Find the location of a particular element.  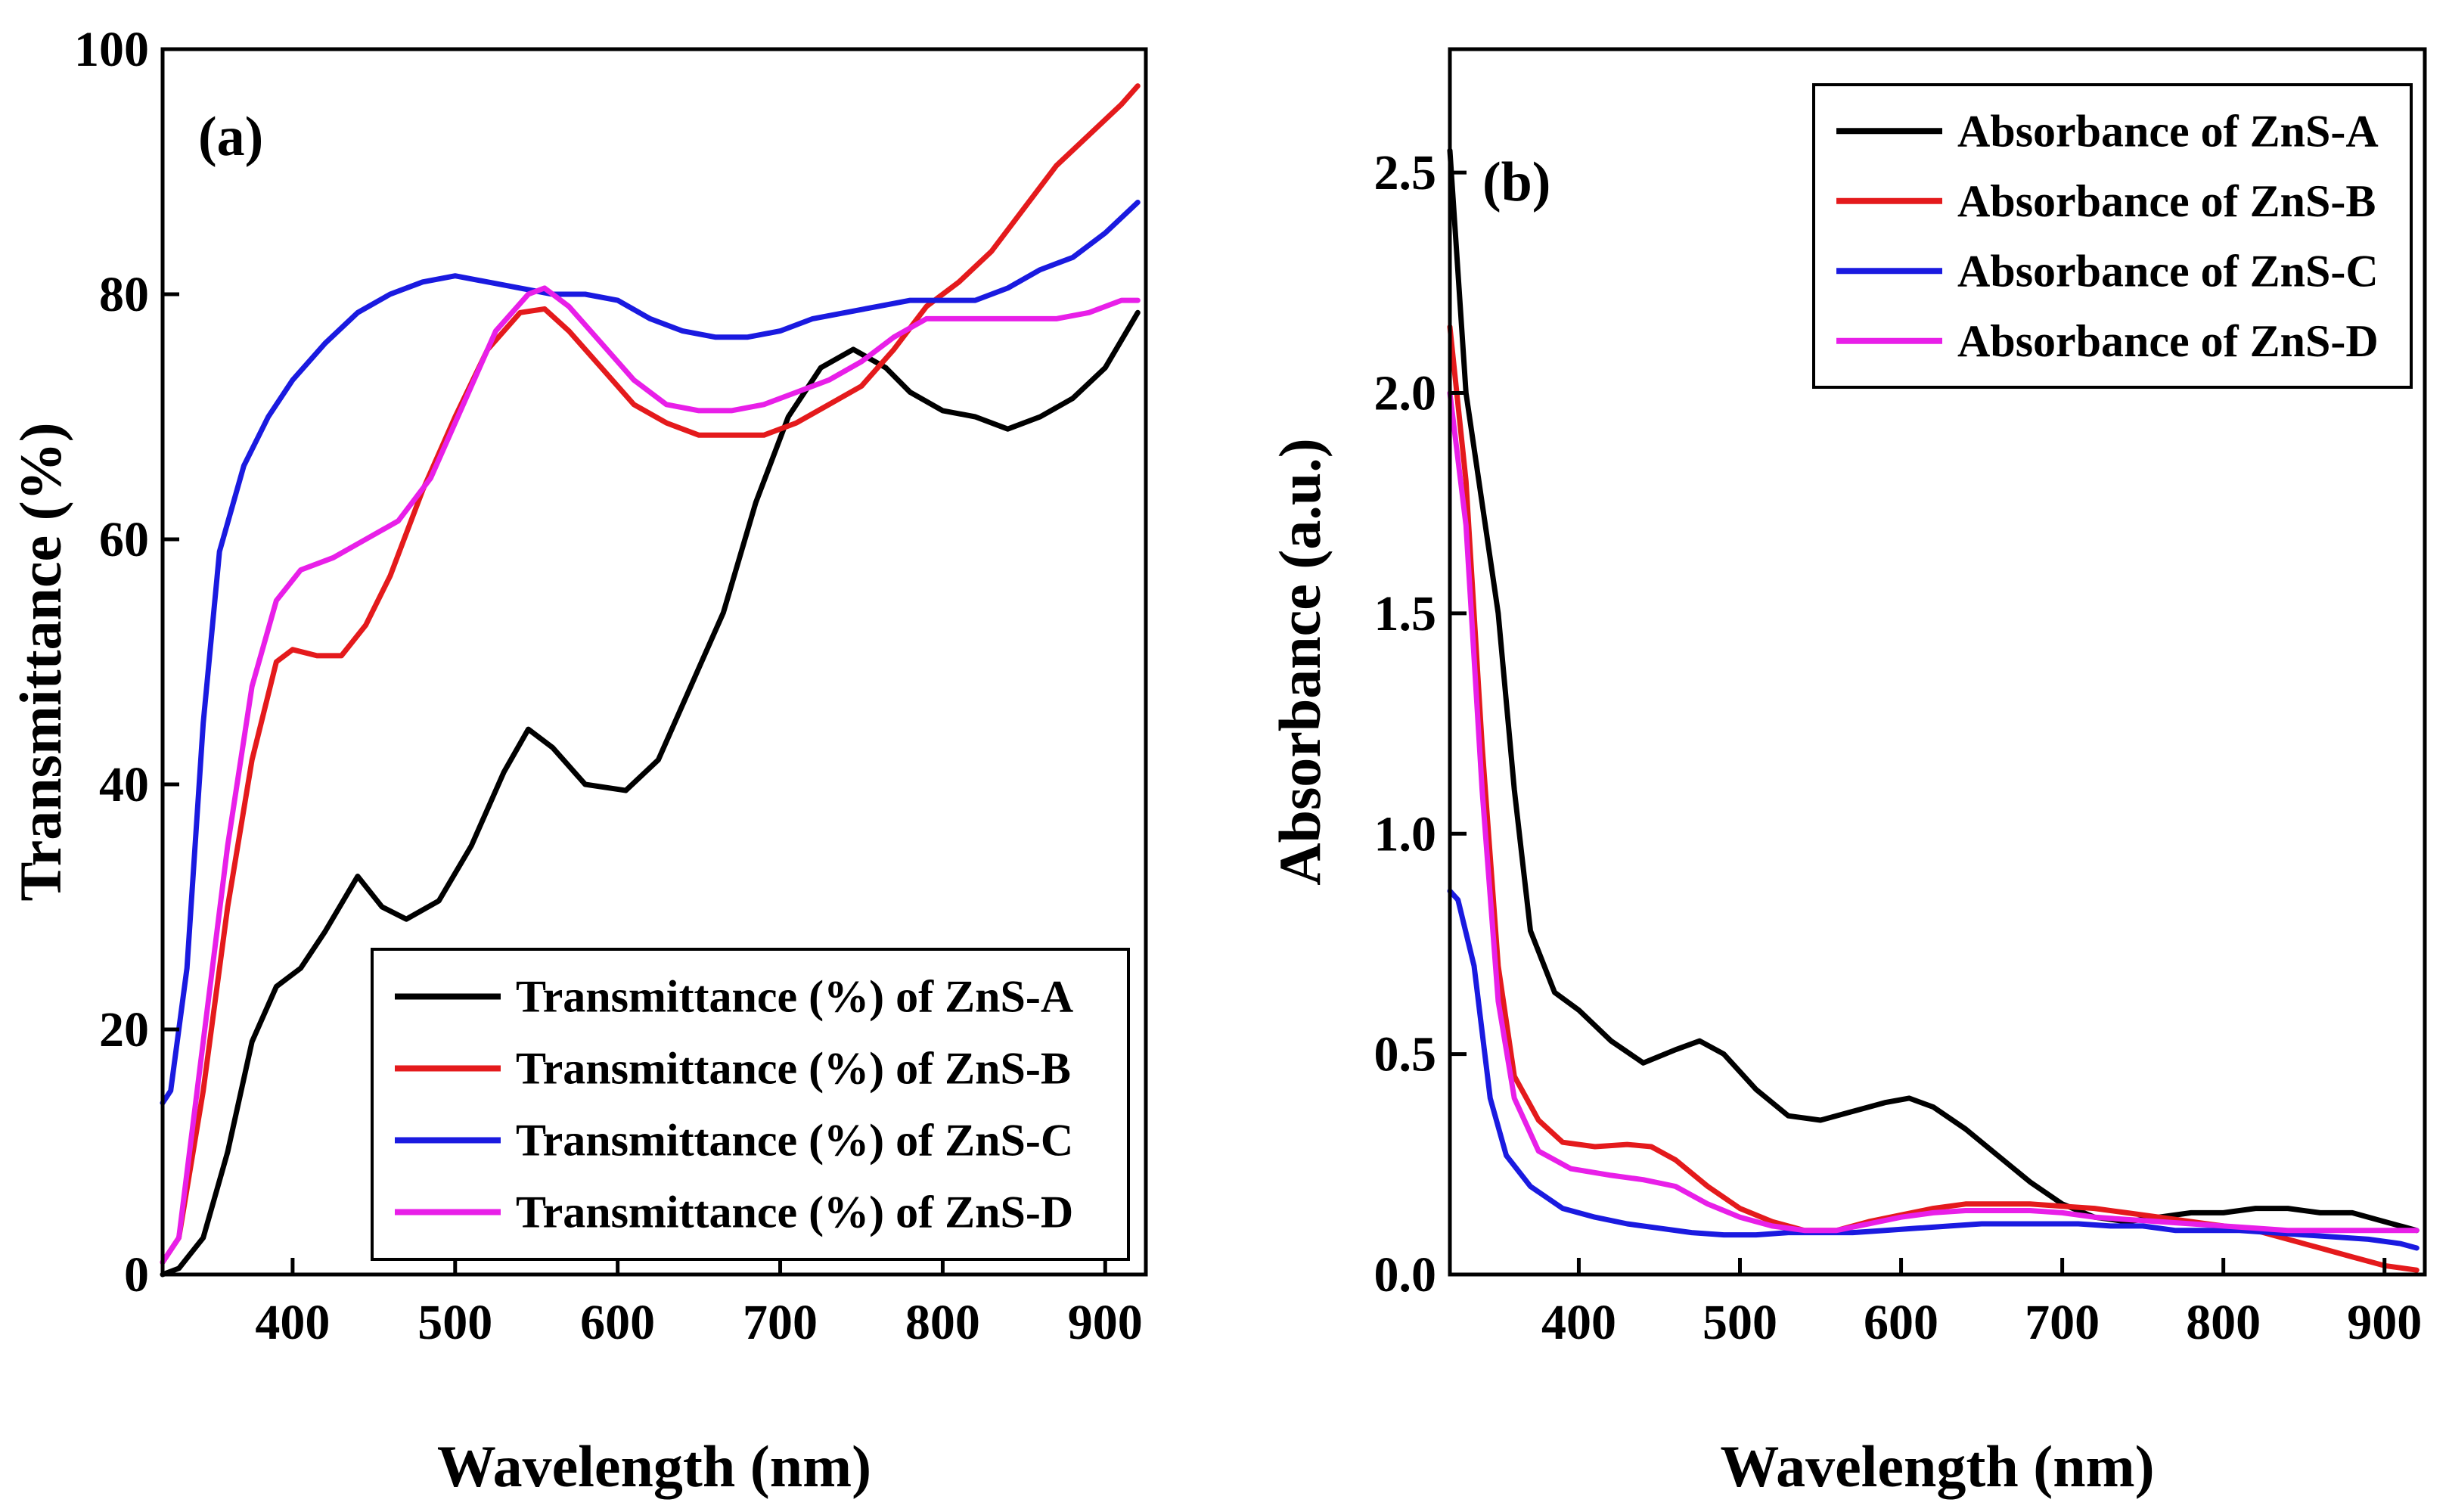

panel-label: (a) is located at coordinates (230, 137).